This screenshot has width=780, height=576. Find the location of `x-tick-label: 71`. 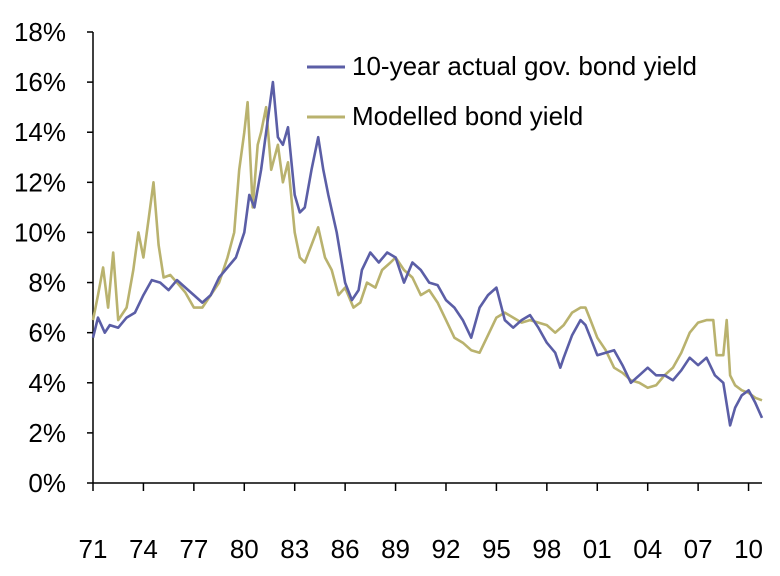

x-tick-label: 71 is located at coordinates (93, 549).